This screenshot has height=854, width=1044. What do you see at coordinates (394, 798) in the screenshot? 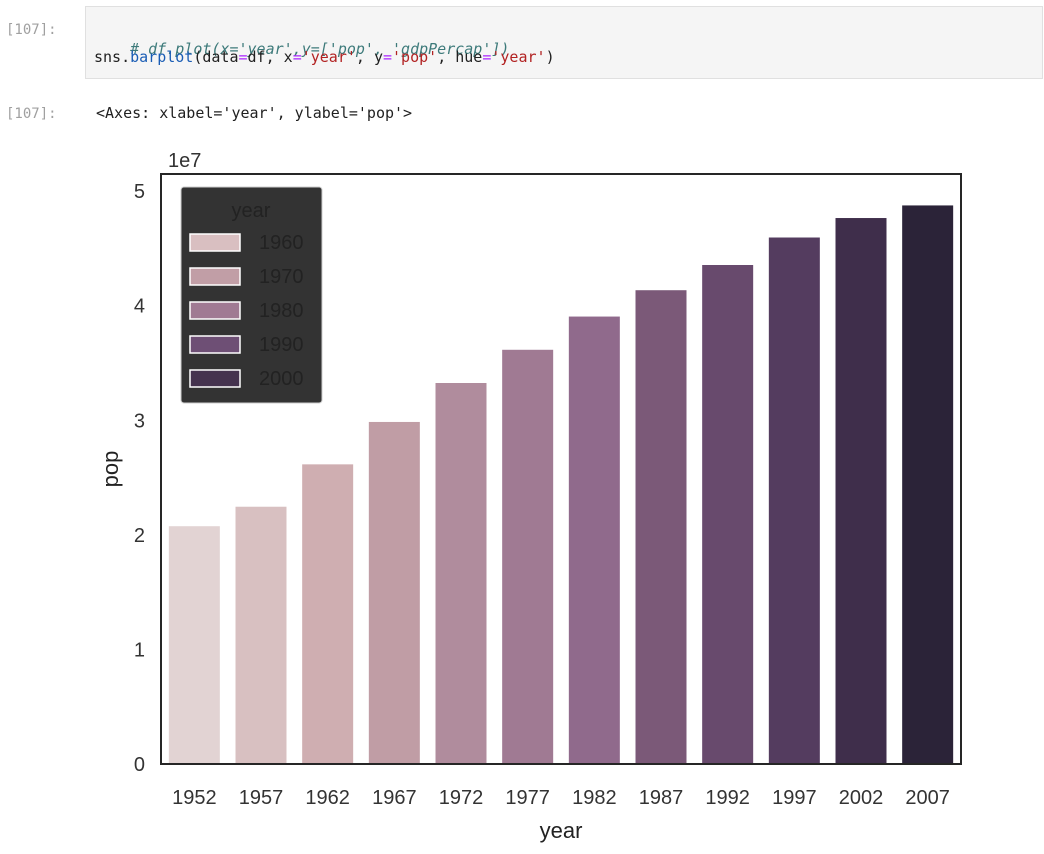
I see `x-tick-label: 1967` at bounding box center [394, 798].